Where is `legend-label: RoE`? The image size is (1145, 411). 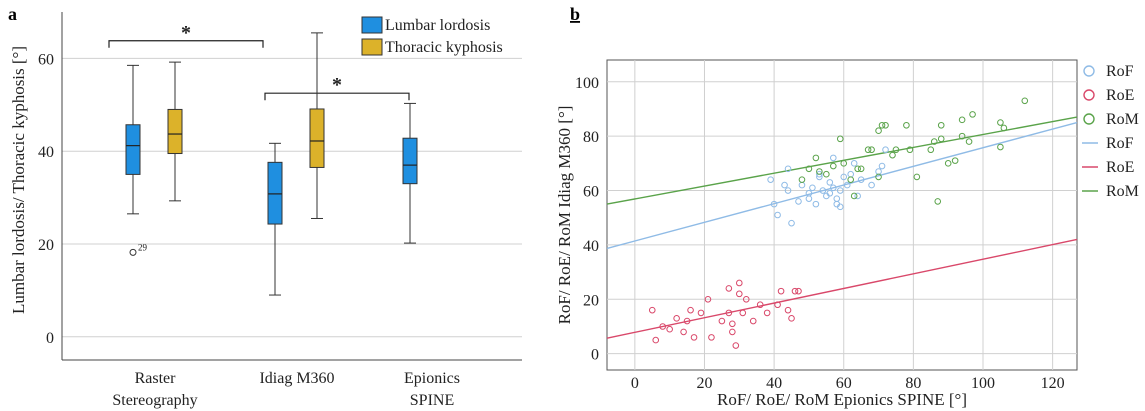 legend-label: RoE is located at coordinates (1120, 95).